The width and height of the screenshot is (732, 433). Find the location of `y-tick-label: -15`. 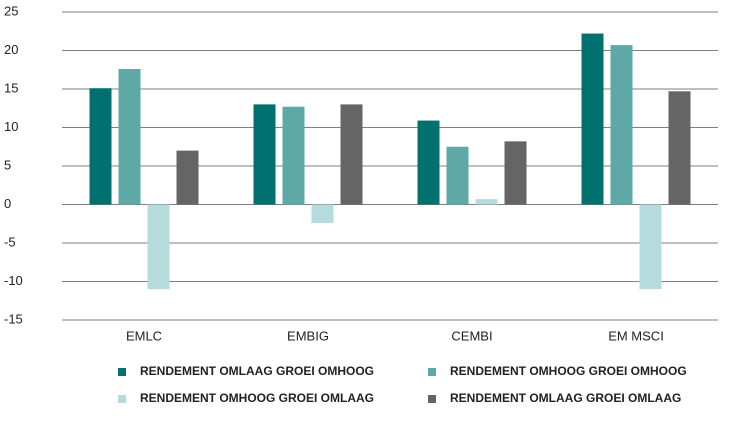

y-tick-label: -15 is located at coordinates (13, 318).